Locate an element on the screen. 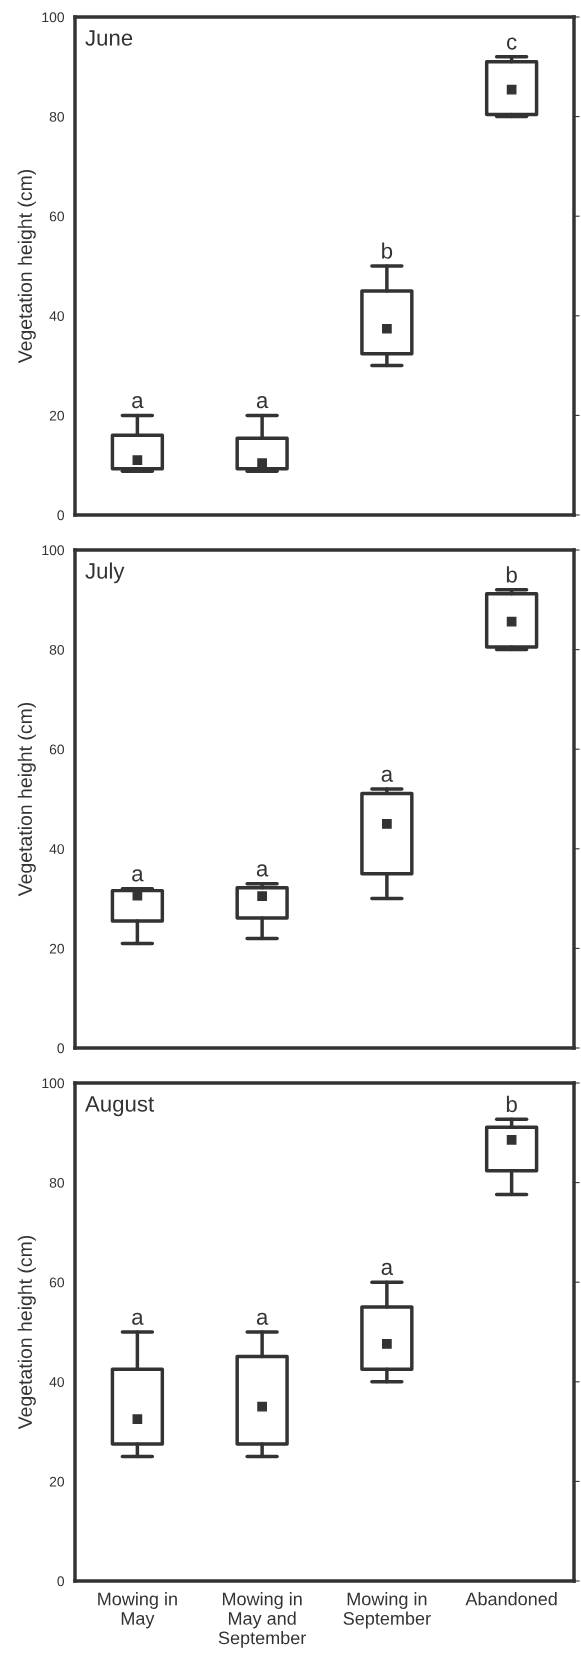  x-tick-label: Mowing in May and September is located at coordinates (262, 1620).